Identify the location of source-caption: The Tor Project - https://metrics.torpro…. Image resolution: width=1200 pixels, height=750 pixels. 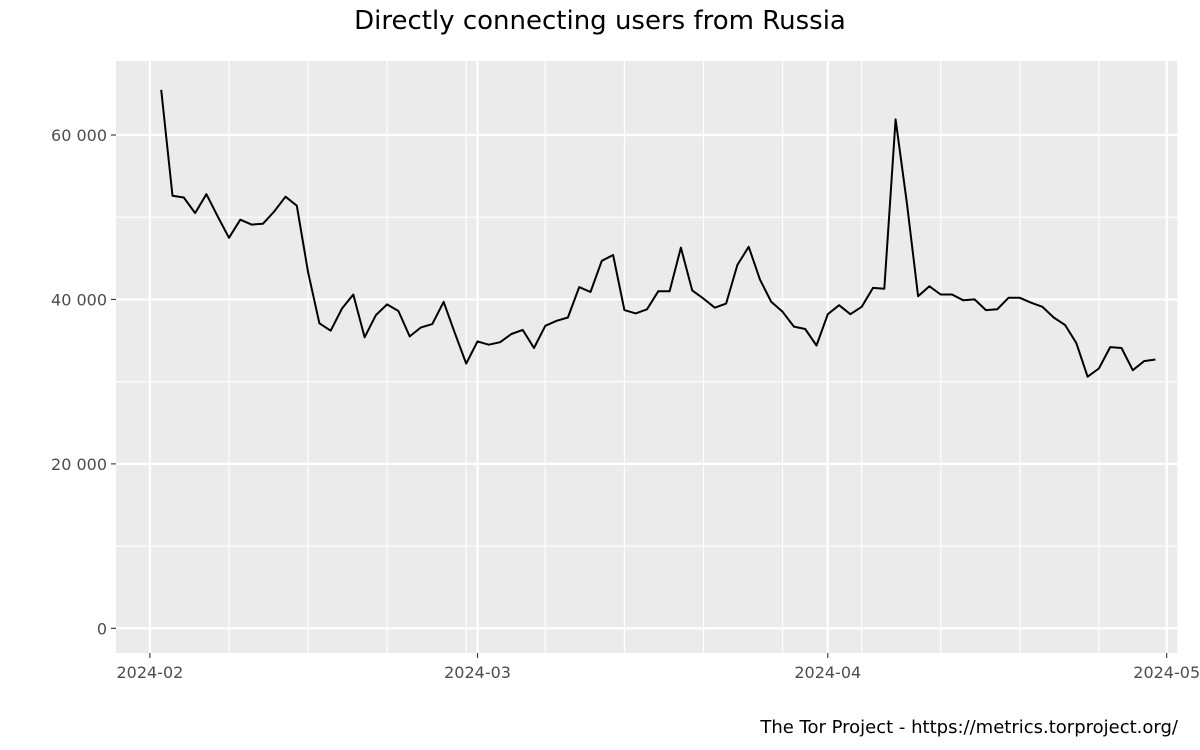
(969, 727).